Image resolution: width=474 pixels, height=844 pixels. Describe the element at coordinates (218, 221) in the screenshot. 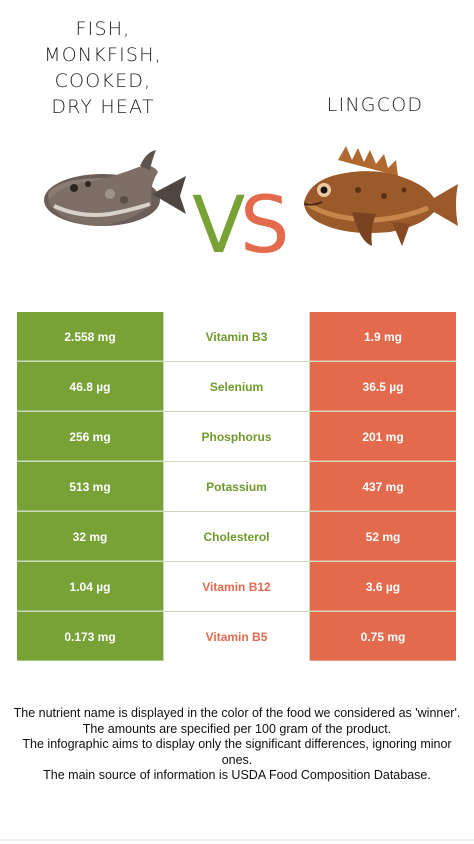

I see `vs-v: V` at that location.